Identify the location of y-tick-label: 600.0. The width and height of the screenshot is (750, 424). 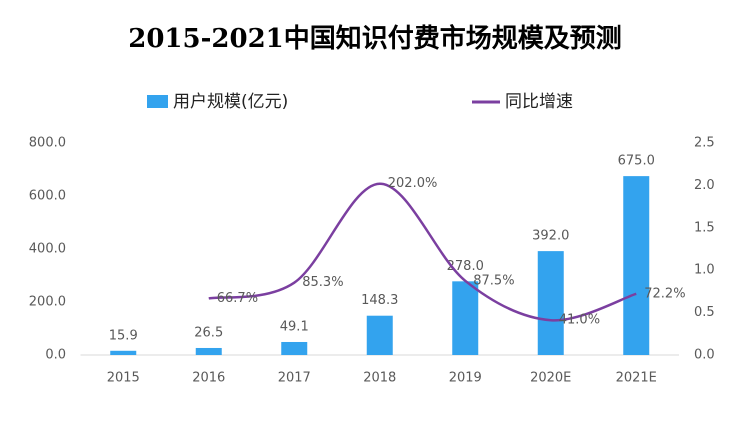
(47, 196).